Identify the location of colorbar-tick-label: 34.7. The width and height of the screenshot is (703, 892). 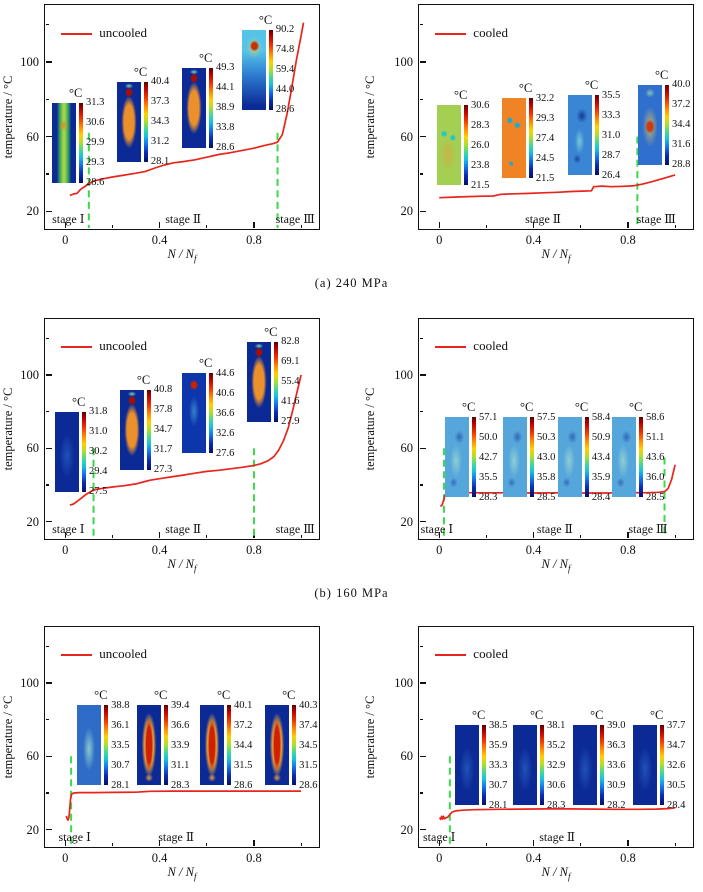
(163, 430).